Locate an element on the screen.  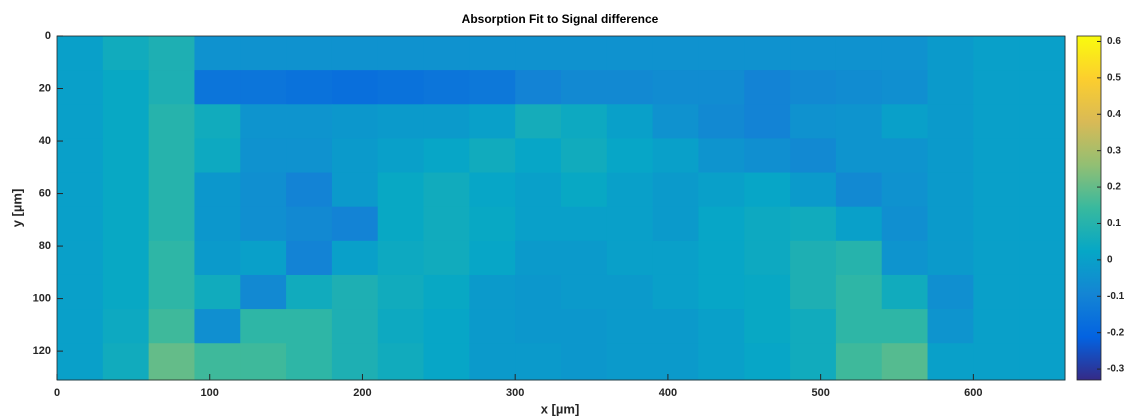
colorbar-tick-label: 0.6 is located at coordinates (1114, 41).